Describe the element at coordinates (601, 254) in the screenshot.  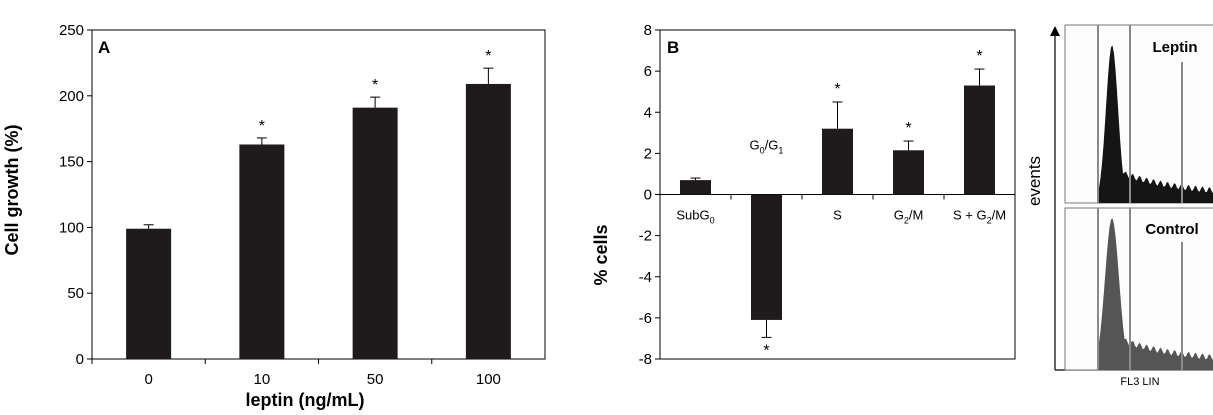
I see `chart-b-y-axis-title: % cells` at that location.